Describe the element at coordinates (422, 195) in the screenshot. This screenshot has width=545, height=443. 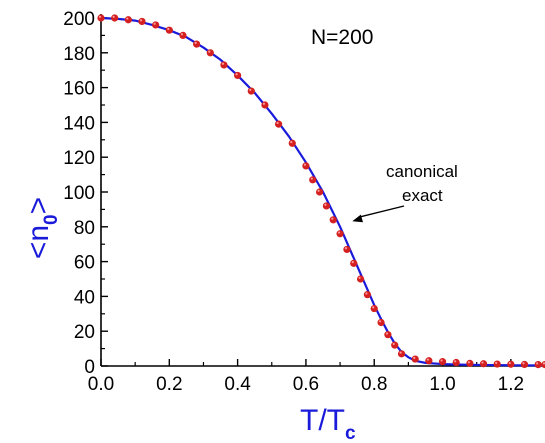
I see `annotation-line-2: exact` at that location.